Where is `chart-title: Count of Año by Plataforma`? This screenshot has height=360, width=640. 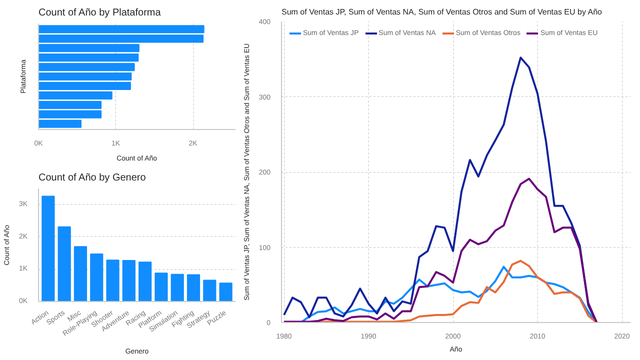 chart-title: Count of Año by Plataforma is located at coordinates (100, 13).